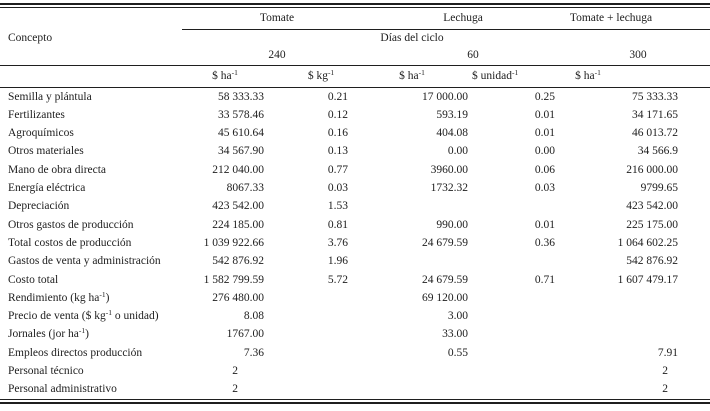  Describe the element at coordinates (338, 224) in the screenshot. I see `value-cell: 0.81` at that location.